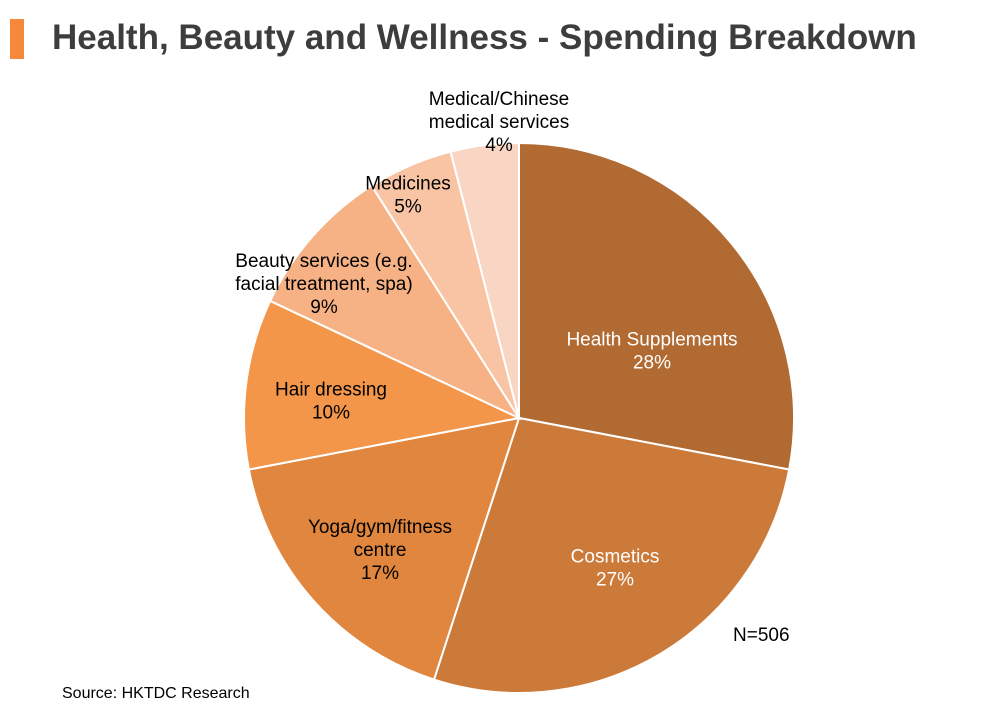  I want to click on slice-category-label: Hair dressing, so click(331, 390).